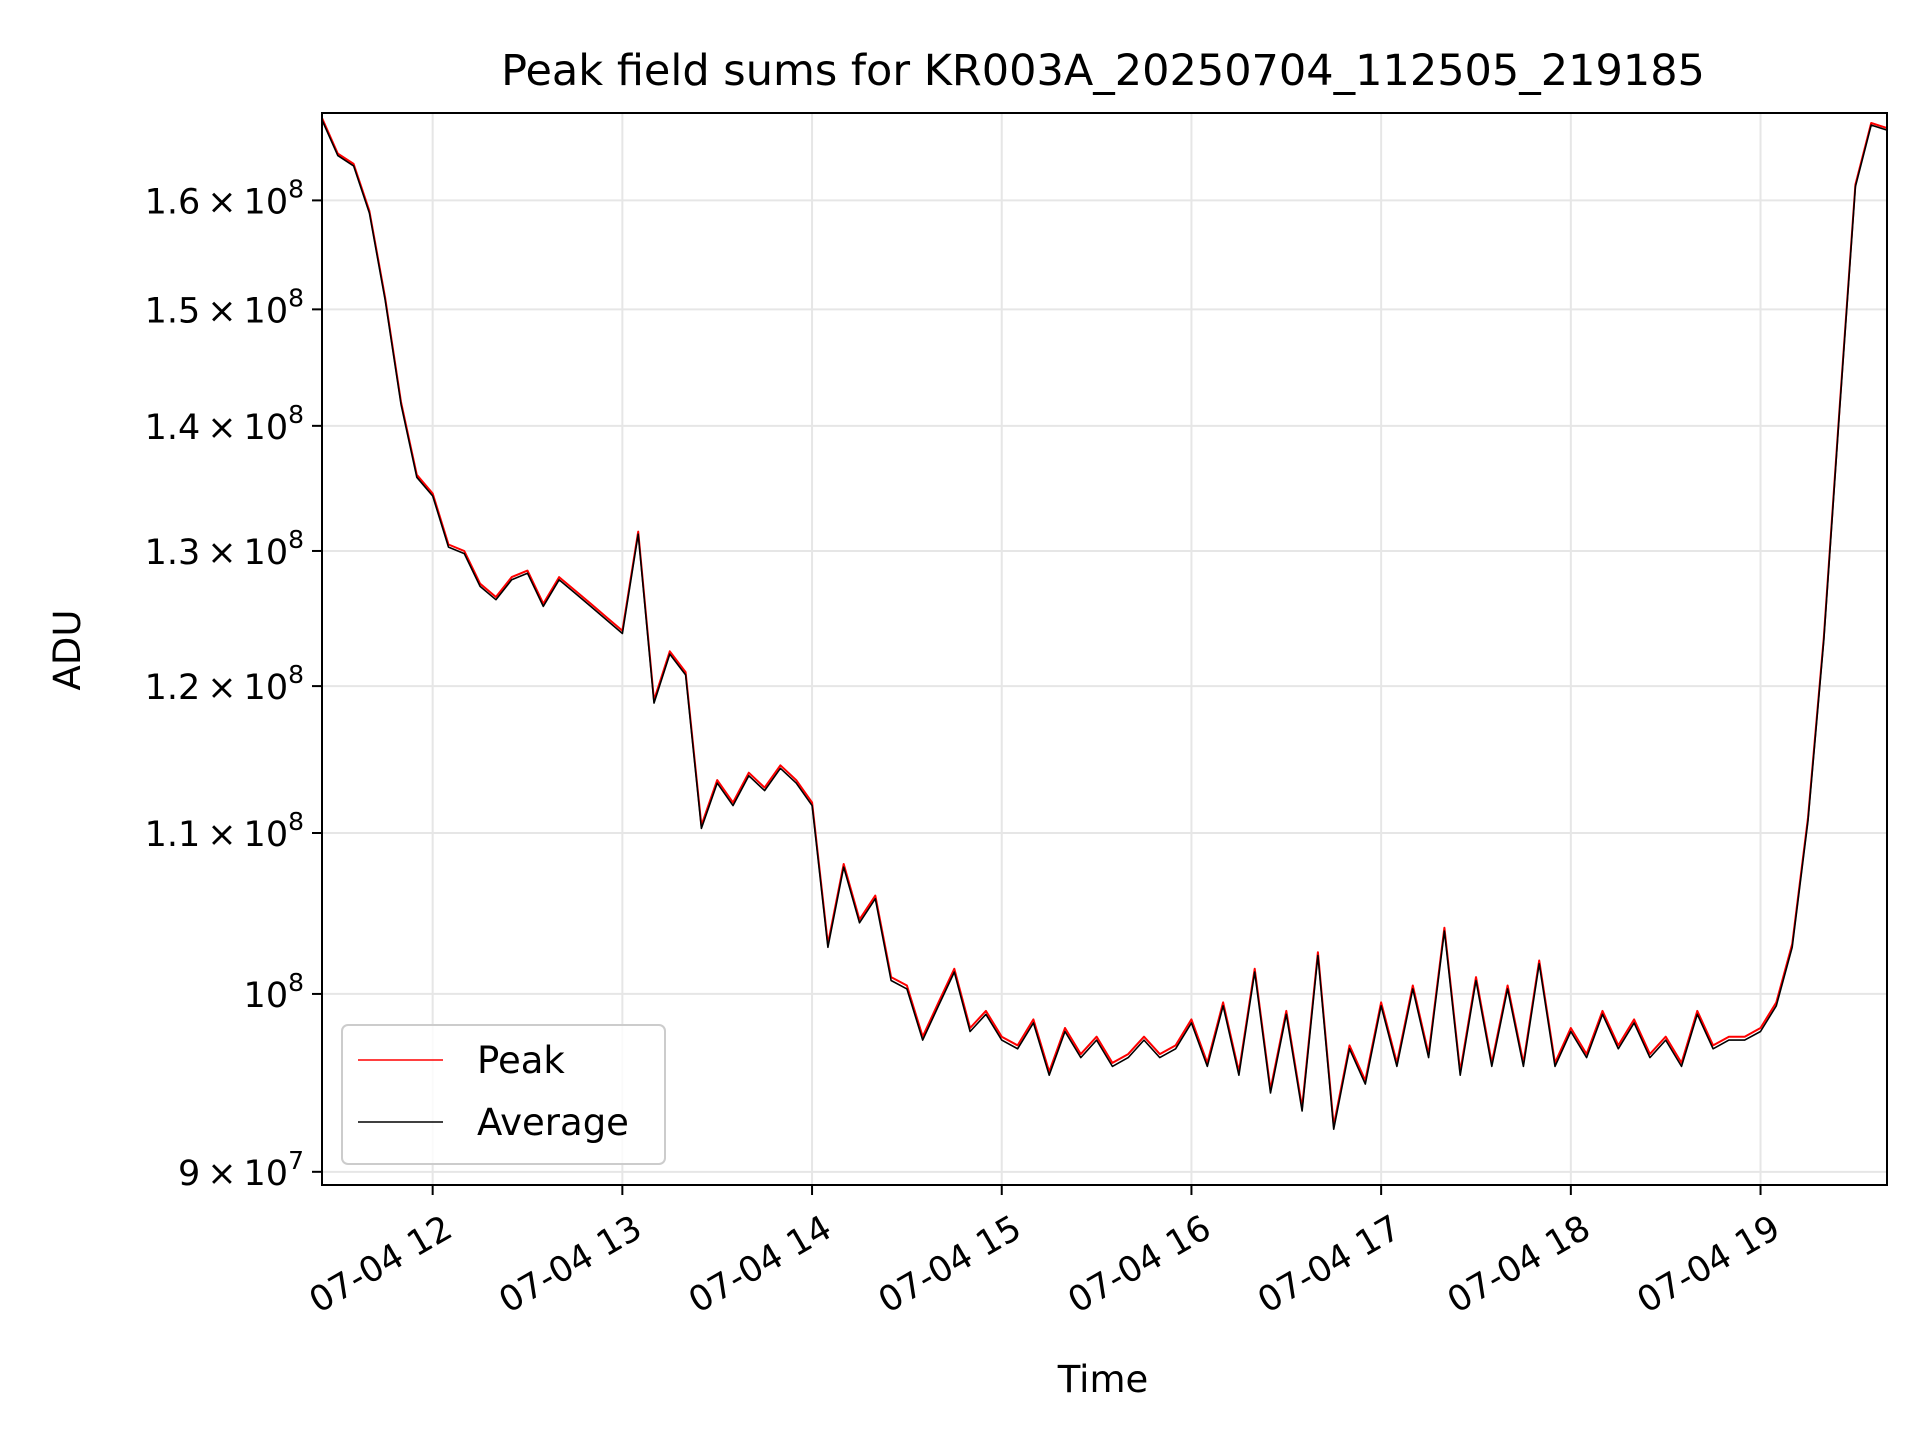  Describe the element at coordinates (553, 1122) in the screenshot. I see `legend-label-average: Average` at that location.